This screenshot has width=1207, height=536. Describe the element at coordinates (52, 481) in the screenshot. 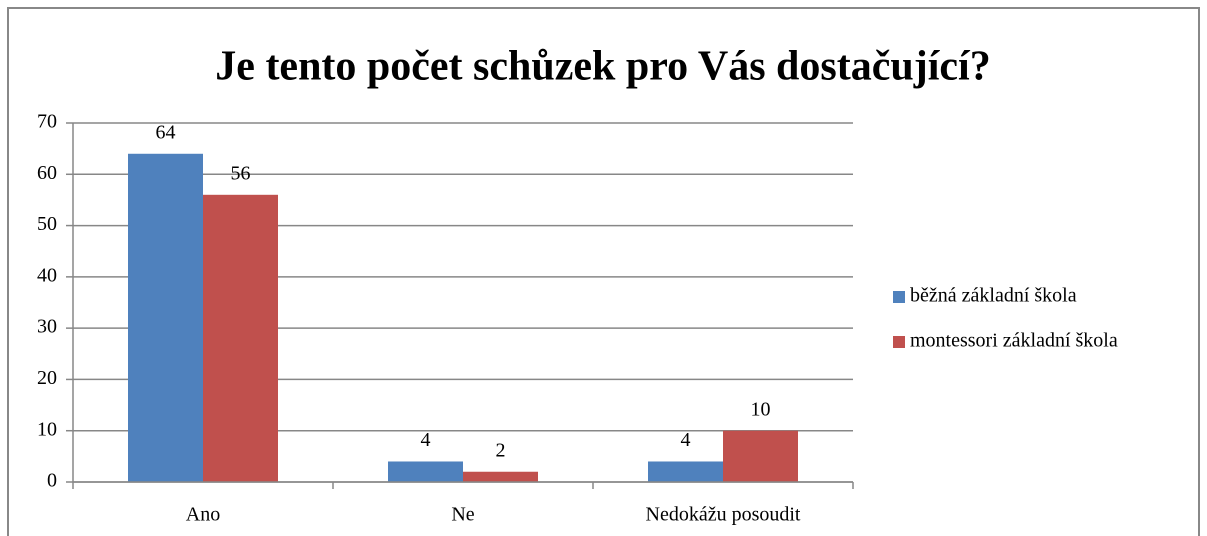

I see `y-tick-label: 0` at that location.